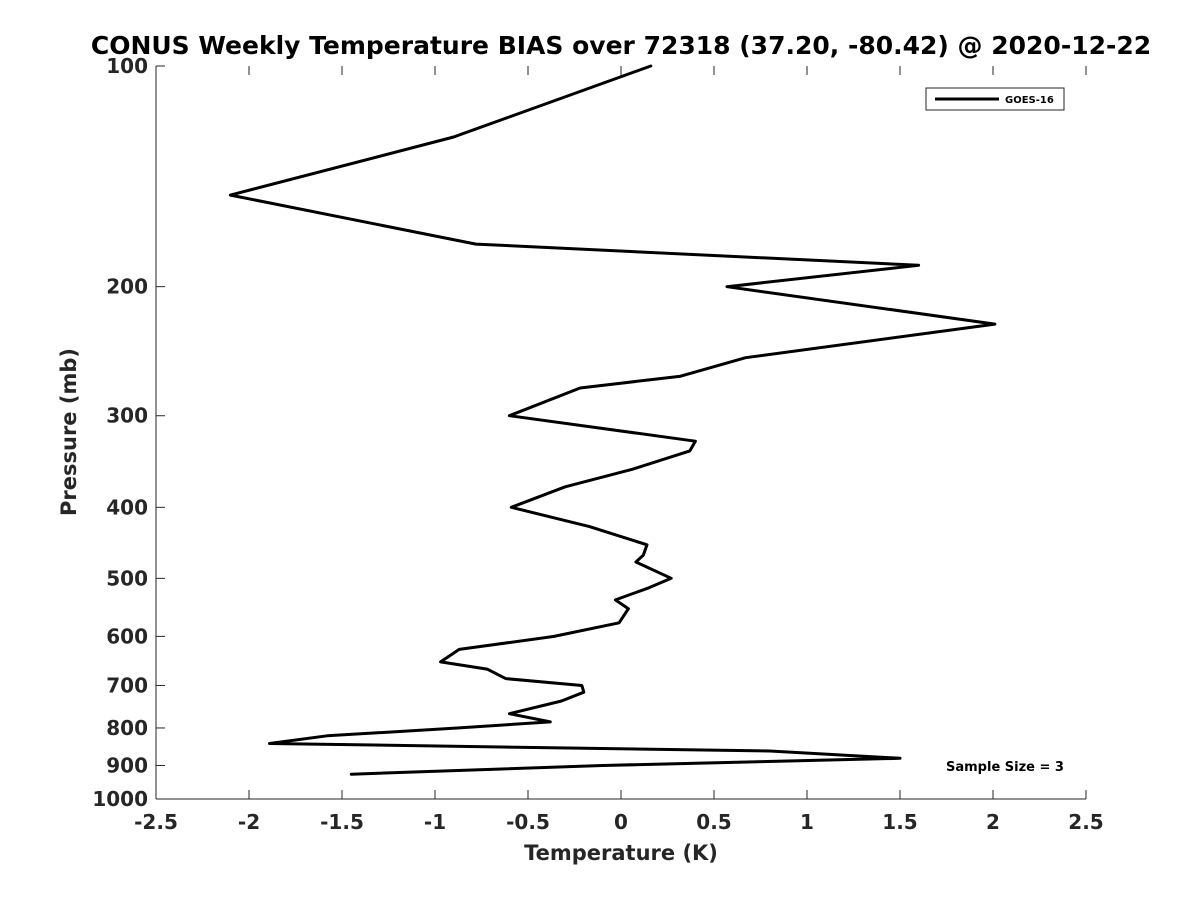 Image resolution: width=1200 pixels, height=900 pixels. Describe the element at coordinates (128, 432) in the screenshot. I see `y-ticks: 100 200 300 400 500 600 700 800 900 1000` at that location.